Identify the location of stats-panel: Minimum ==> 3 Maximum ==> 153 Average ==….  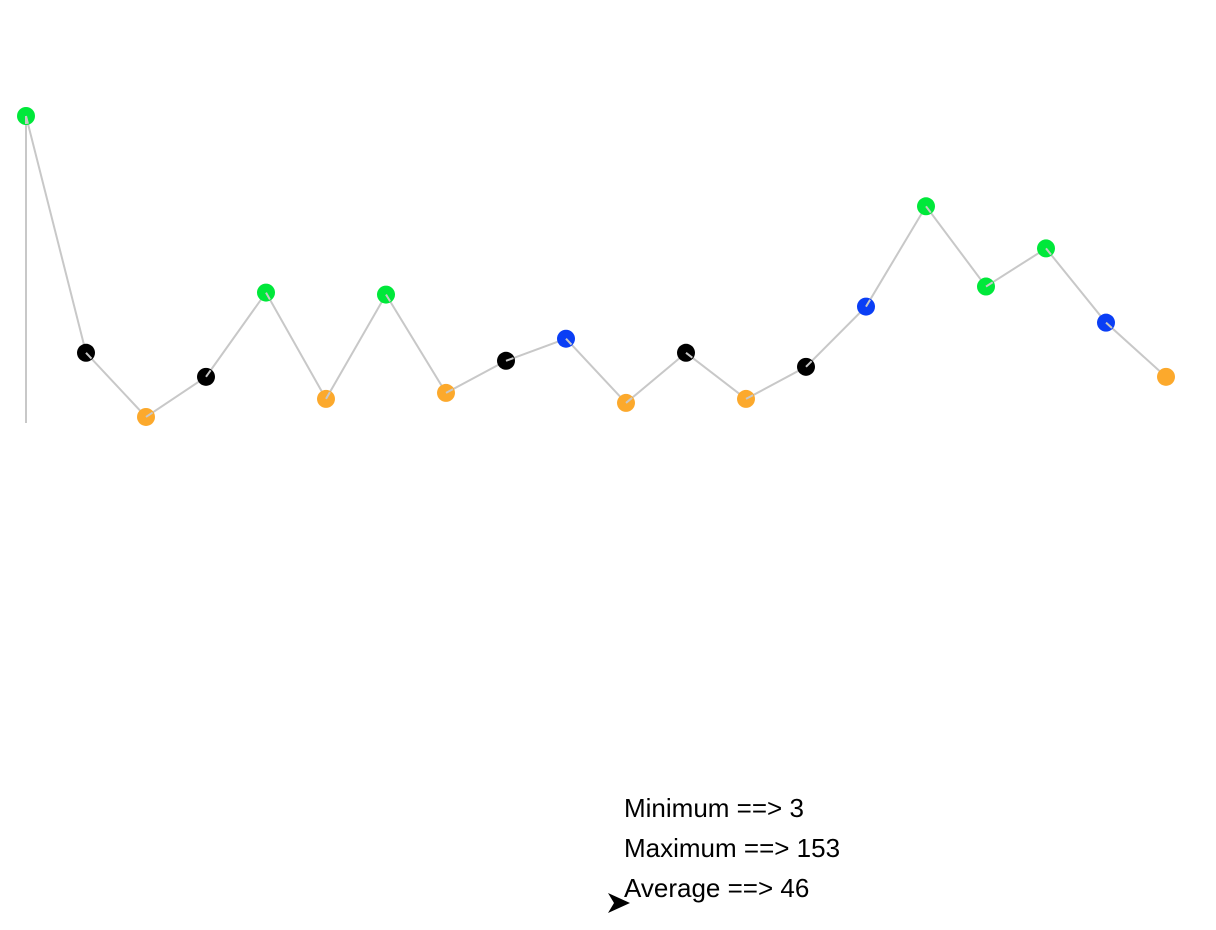
(732, 848).